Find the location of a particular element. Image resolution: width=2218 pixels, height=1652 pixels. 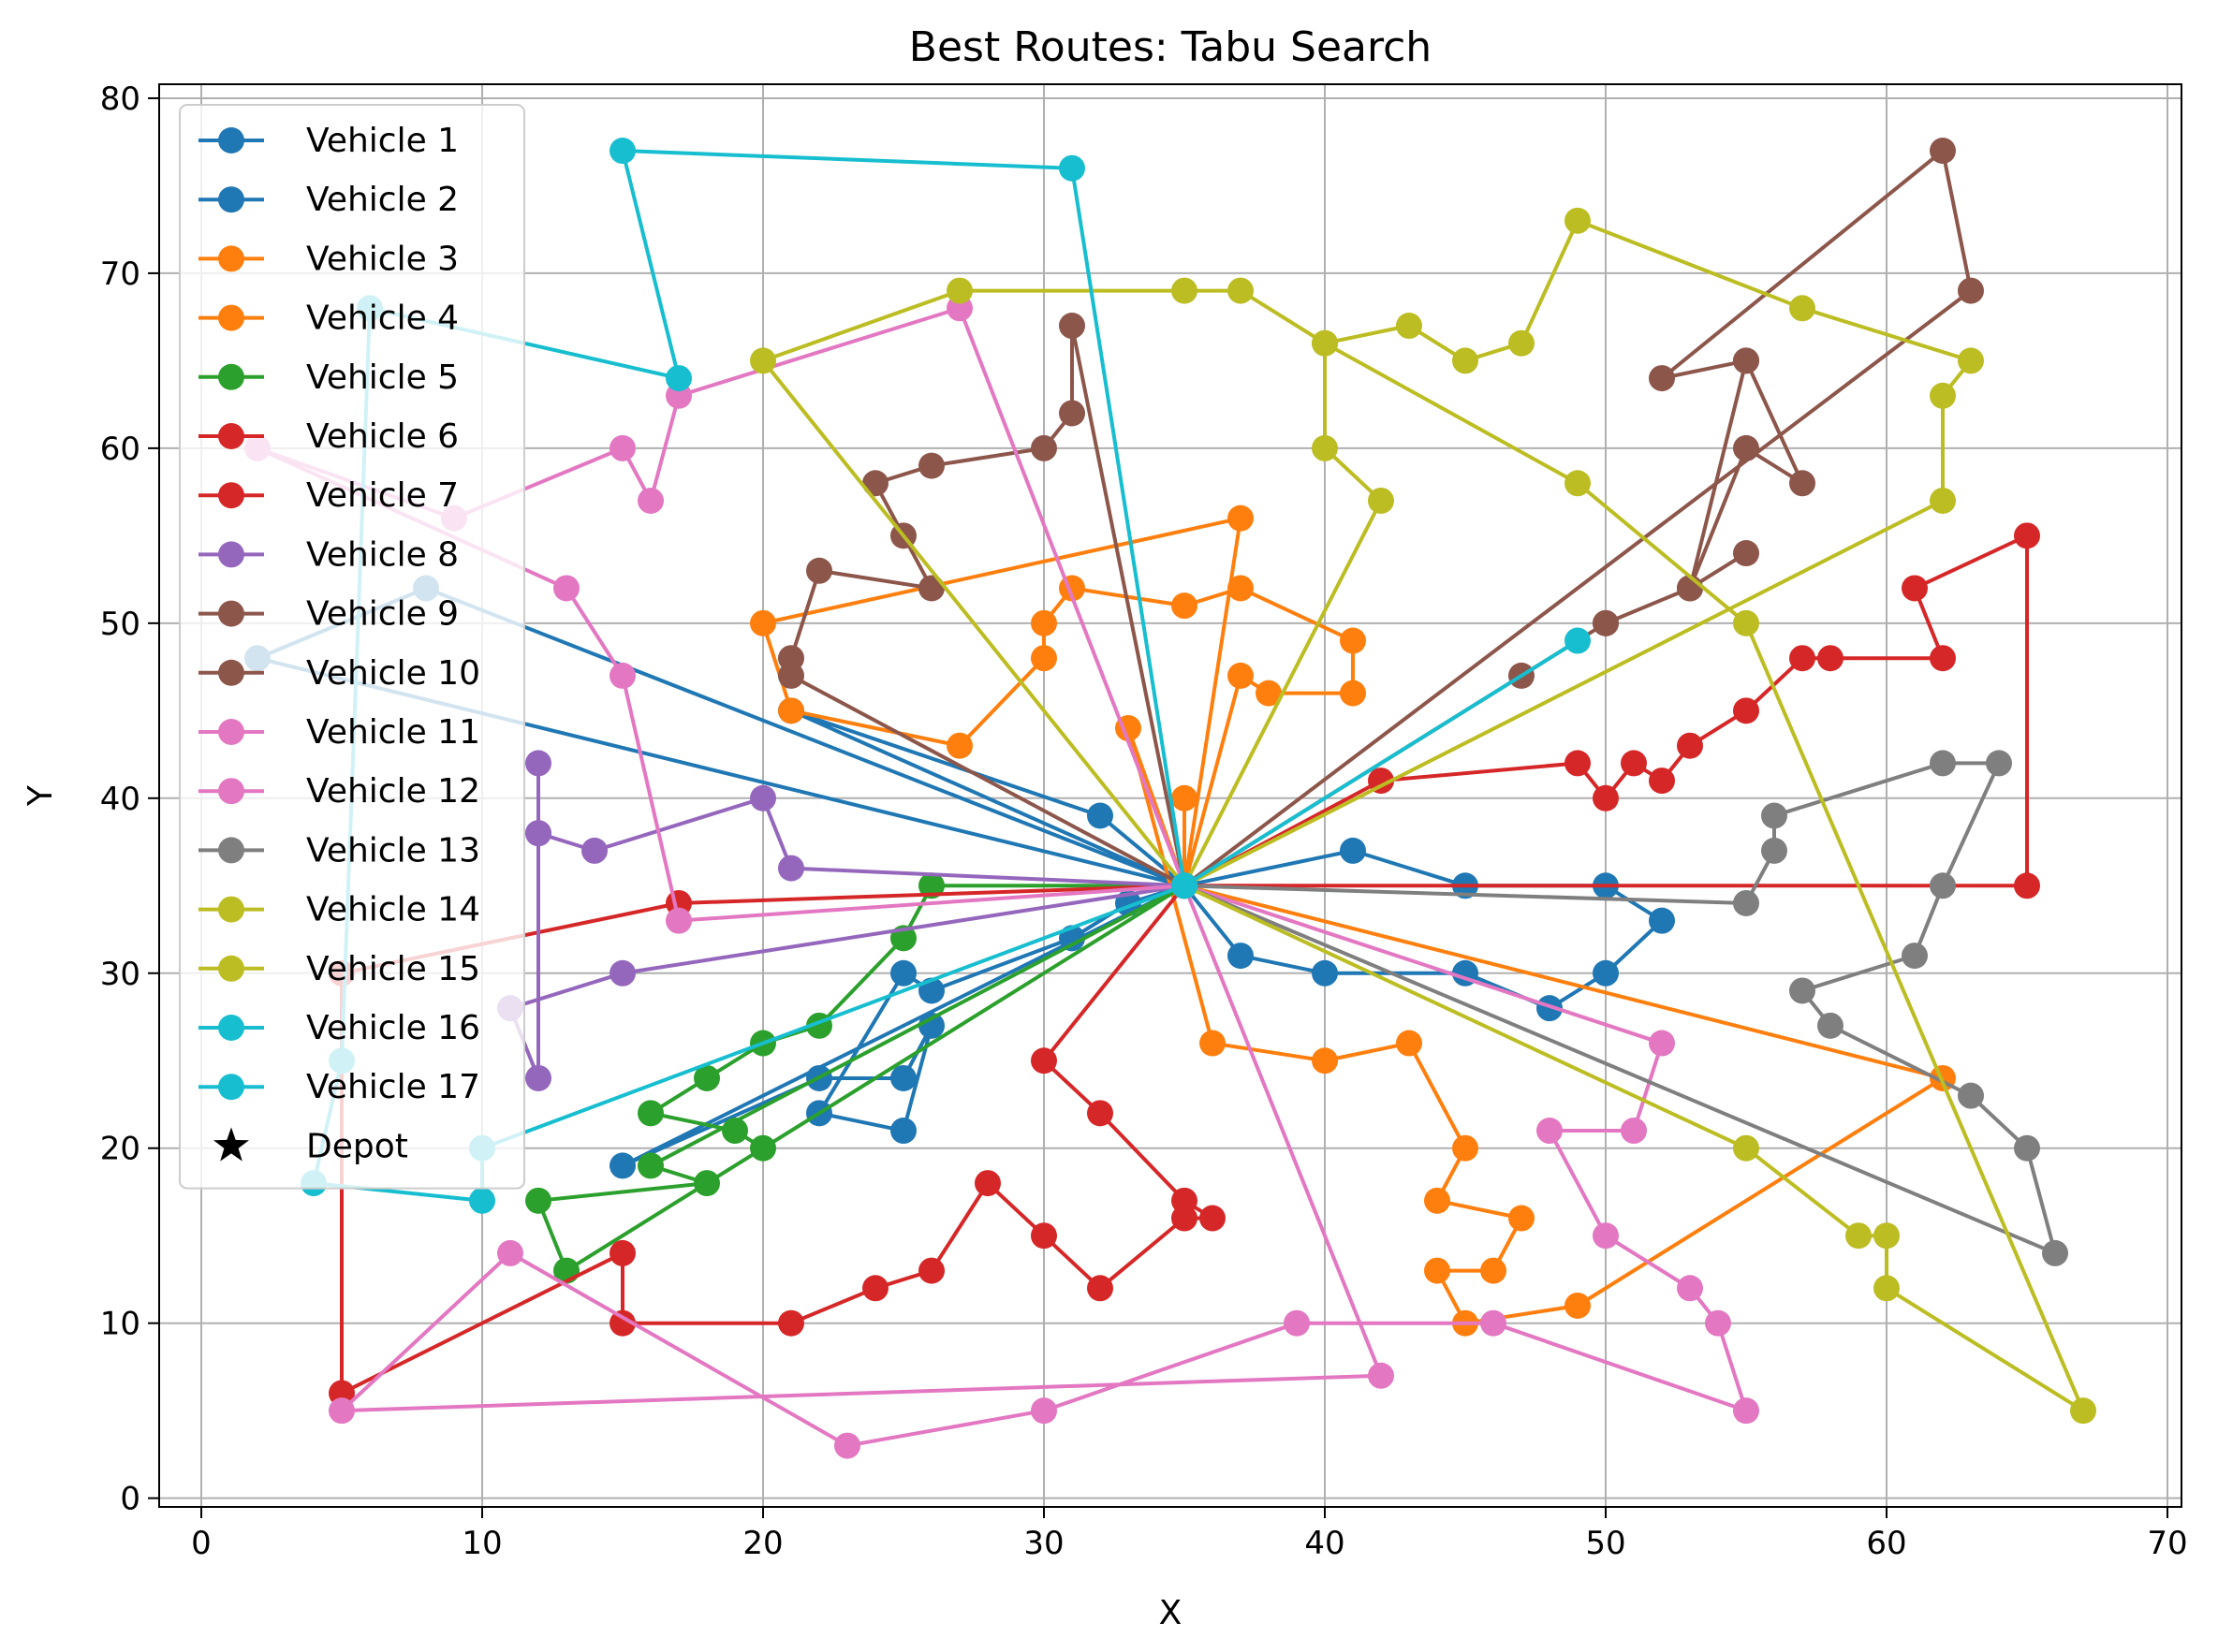

y-tick-label: 70 is located at coordinates (120, 274).